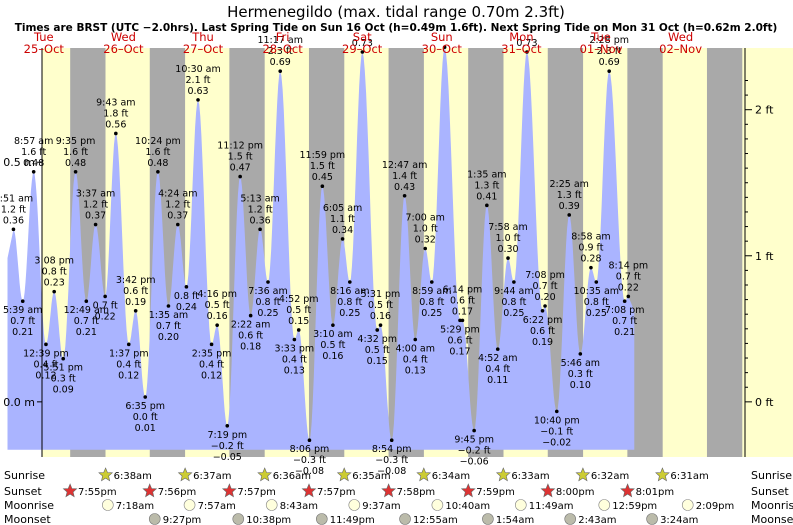  I want to click on sunrise-time: 6:37am, so click(212, 476).